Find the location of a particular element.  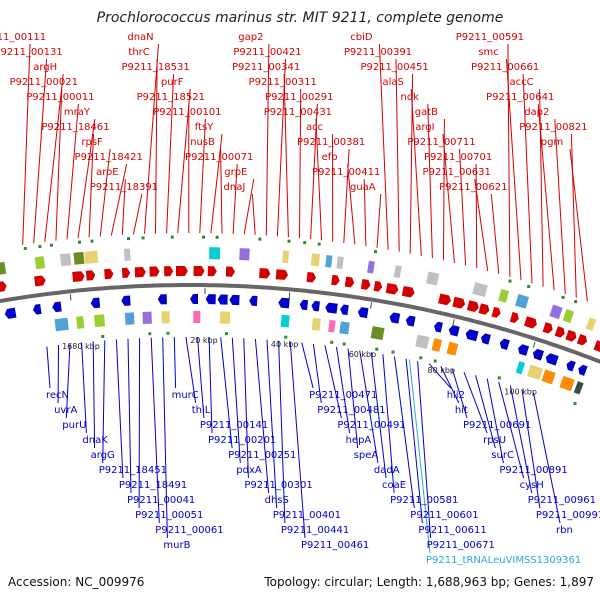

gene-label: P9211_00311 is located at coordinates (283, 82).